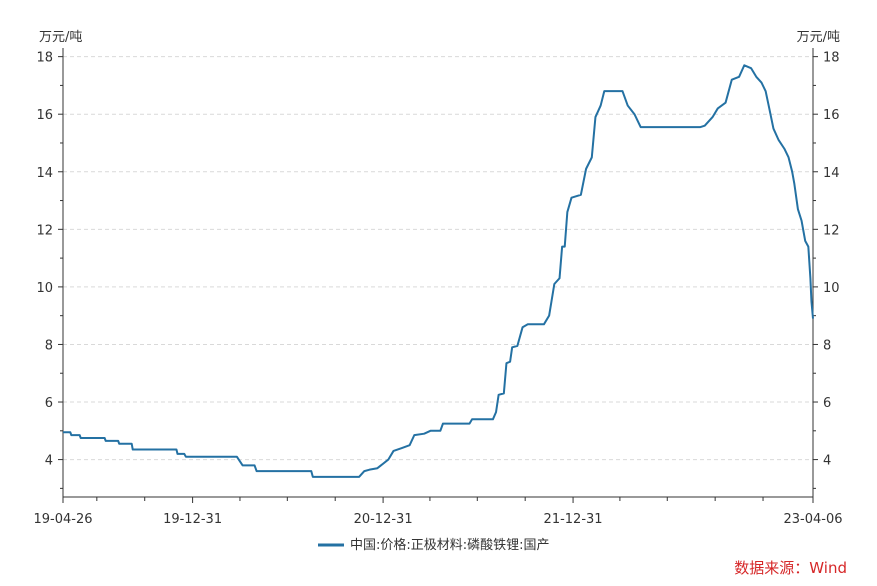 The width and height of the screenshot is (877, 586). What do you see at coordinates (831, 58) in the screenshot?
I see `y-tick-label-right: 18` at bounding box center [831, 58].